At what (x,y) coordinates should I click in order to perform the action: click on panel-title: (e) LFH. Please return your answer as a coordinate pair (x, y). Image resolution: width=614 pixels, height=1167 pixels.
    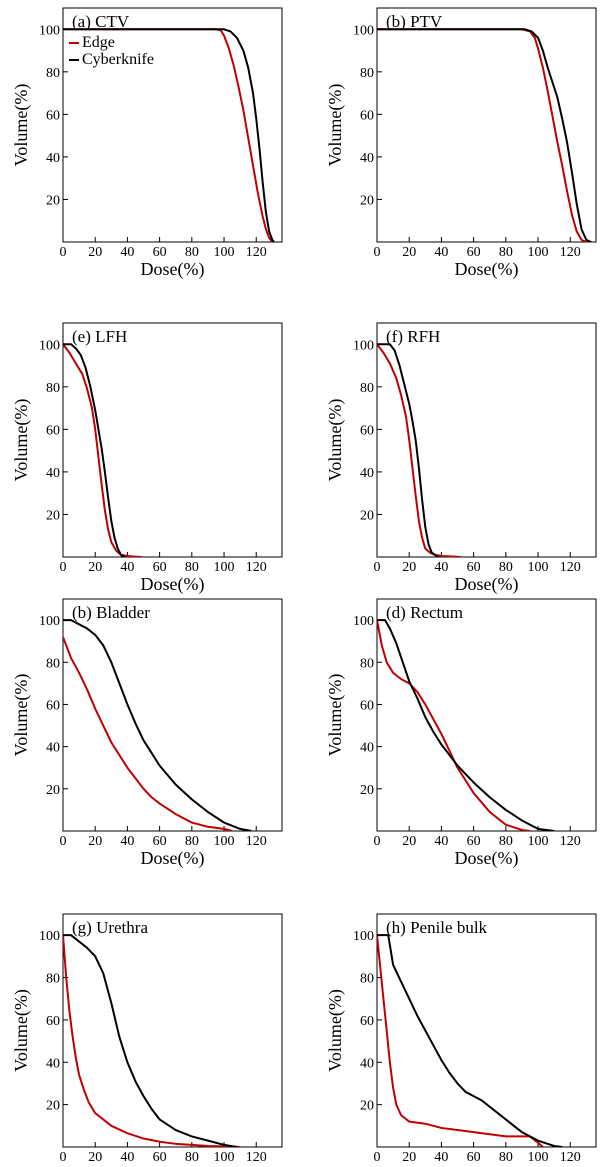
    Looking at the image, I should click on (99, 336).